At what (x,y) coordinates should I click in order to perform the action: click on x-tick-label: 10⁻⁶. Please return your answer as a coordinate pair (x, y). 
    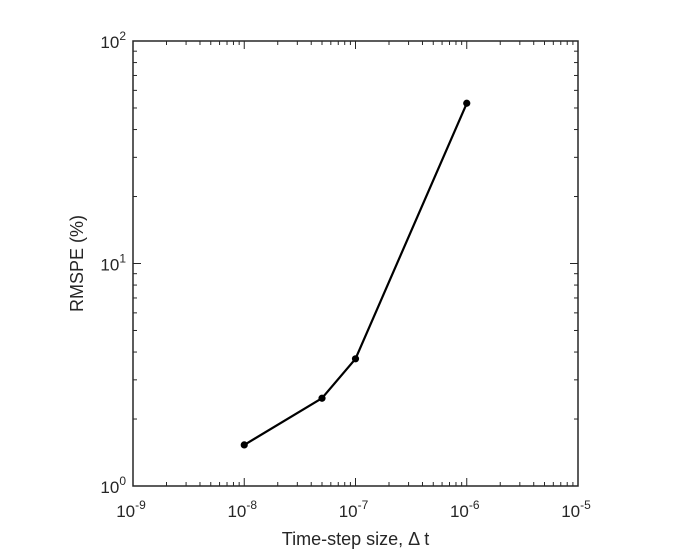
    Looking at the image, I should click on (465, 509).